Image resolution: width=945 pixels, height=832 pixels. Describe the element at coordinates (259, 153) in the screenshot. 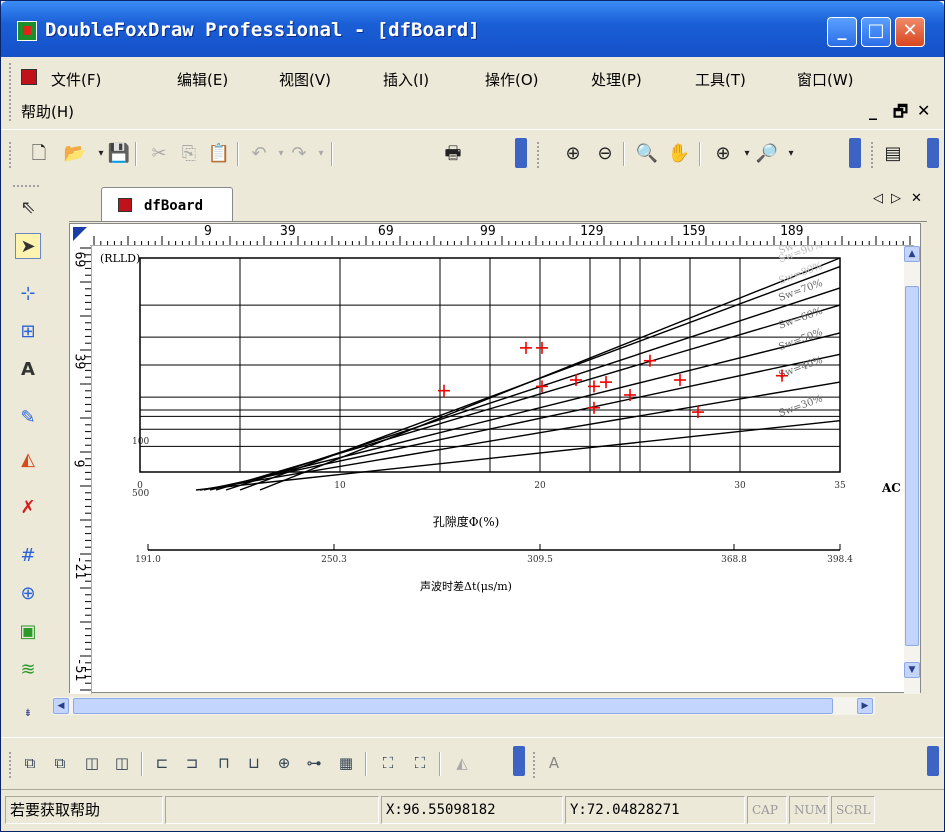

I see `undo-icon: ↶` at that location.